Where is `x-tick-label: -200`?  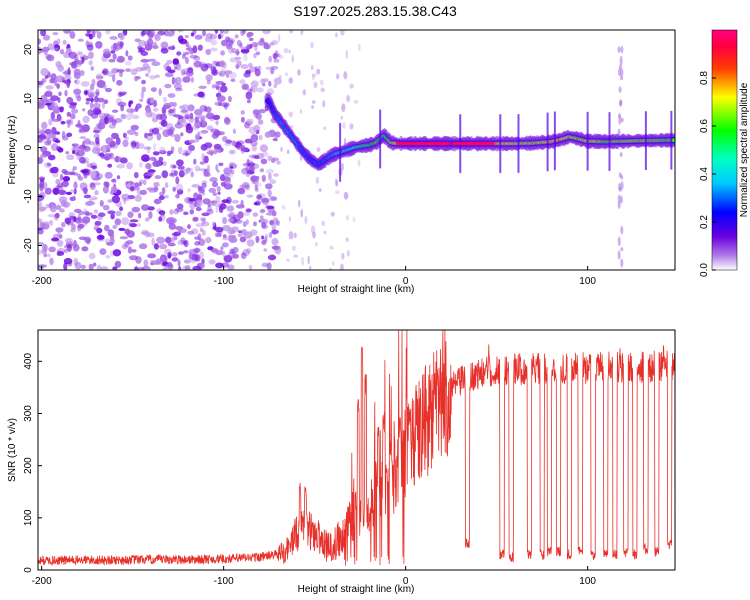 x-tick-label: -200 is located at coordinates (42, 281).